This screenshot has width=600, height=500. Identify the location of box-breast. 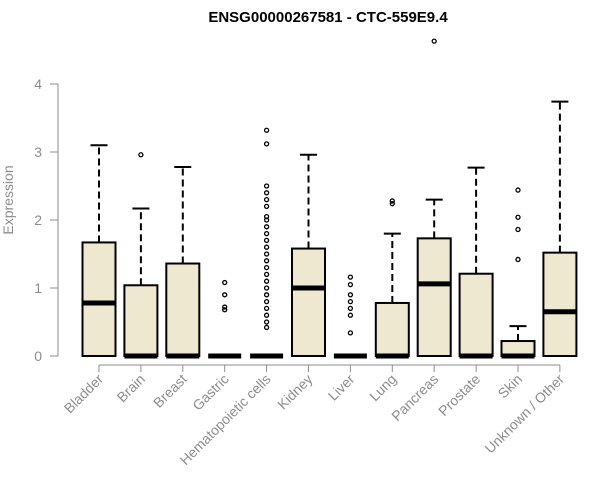
(183, 262).